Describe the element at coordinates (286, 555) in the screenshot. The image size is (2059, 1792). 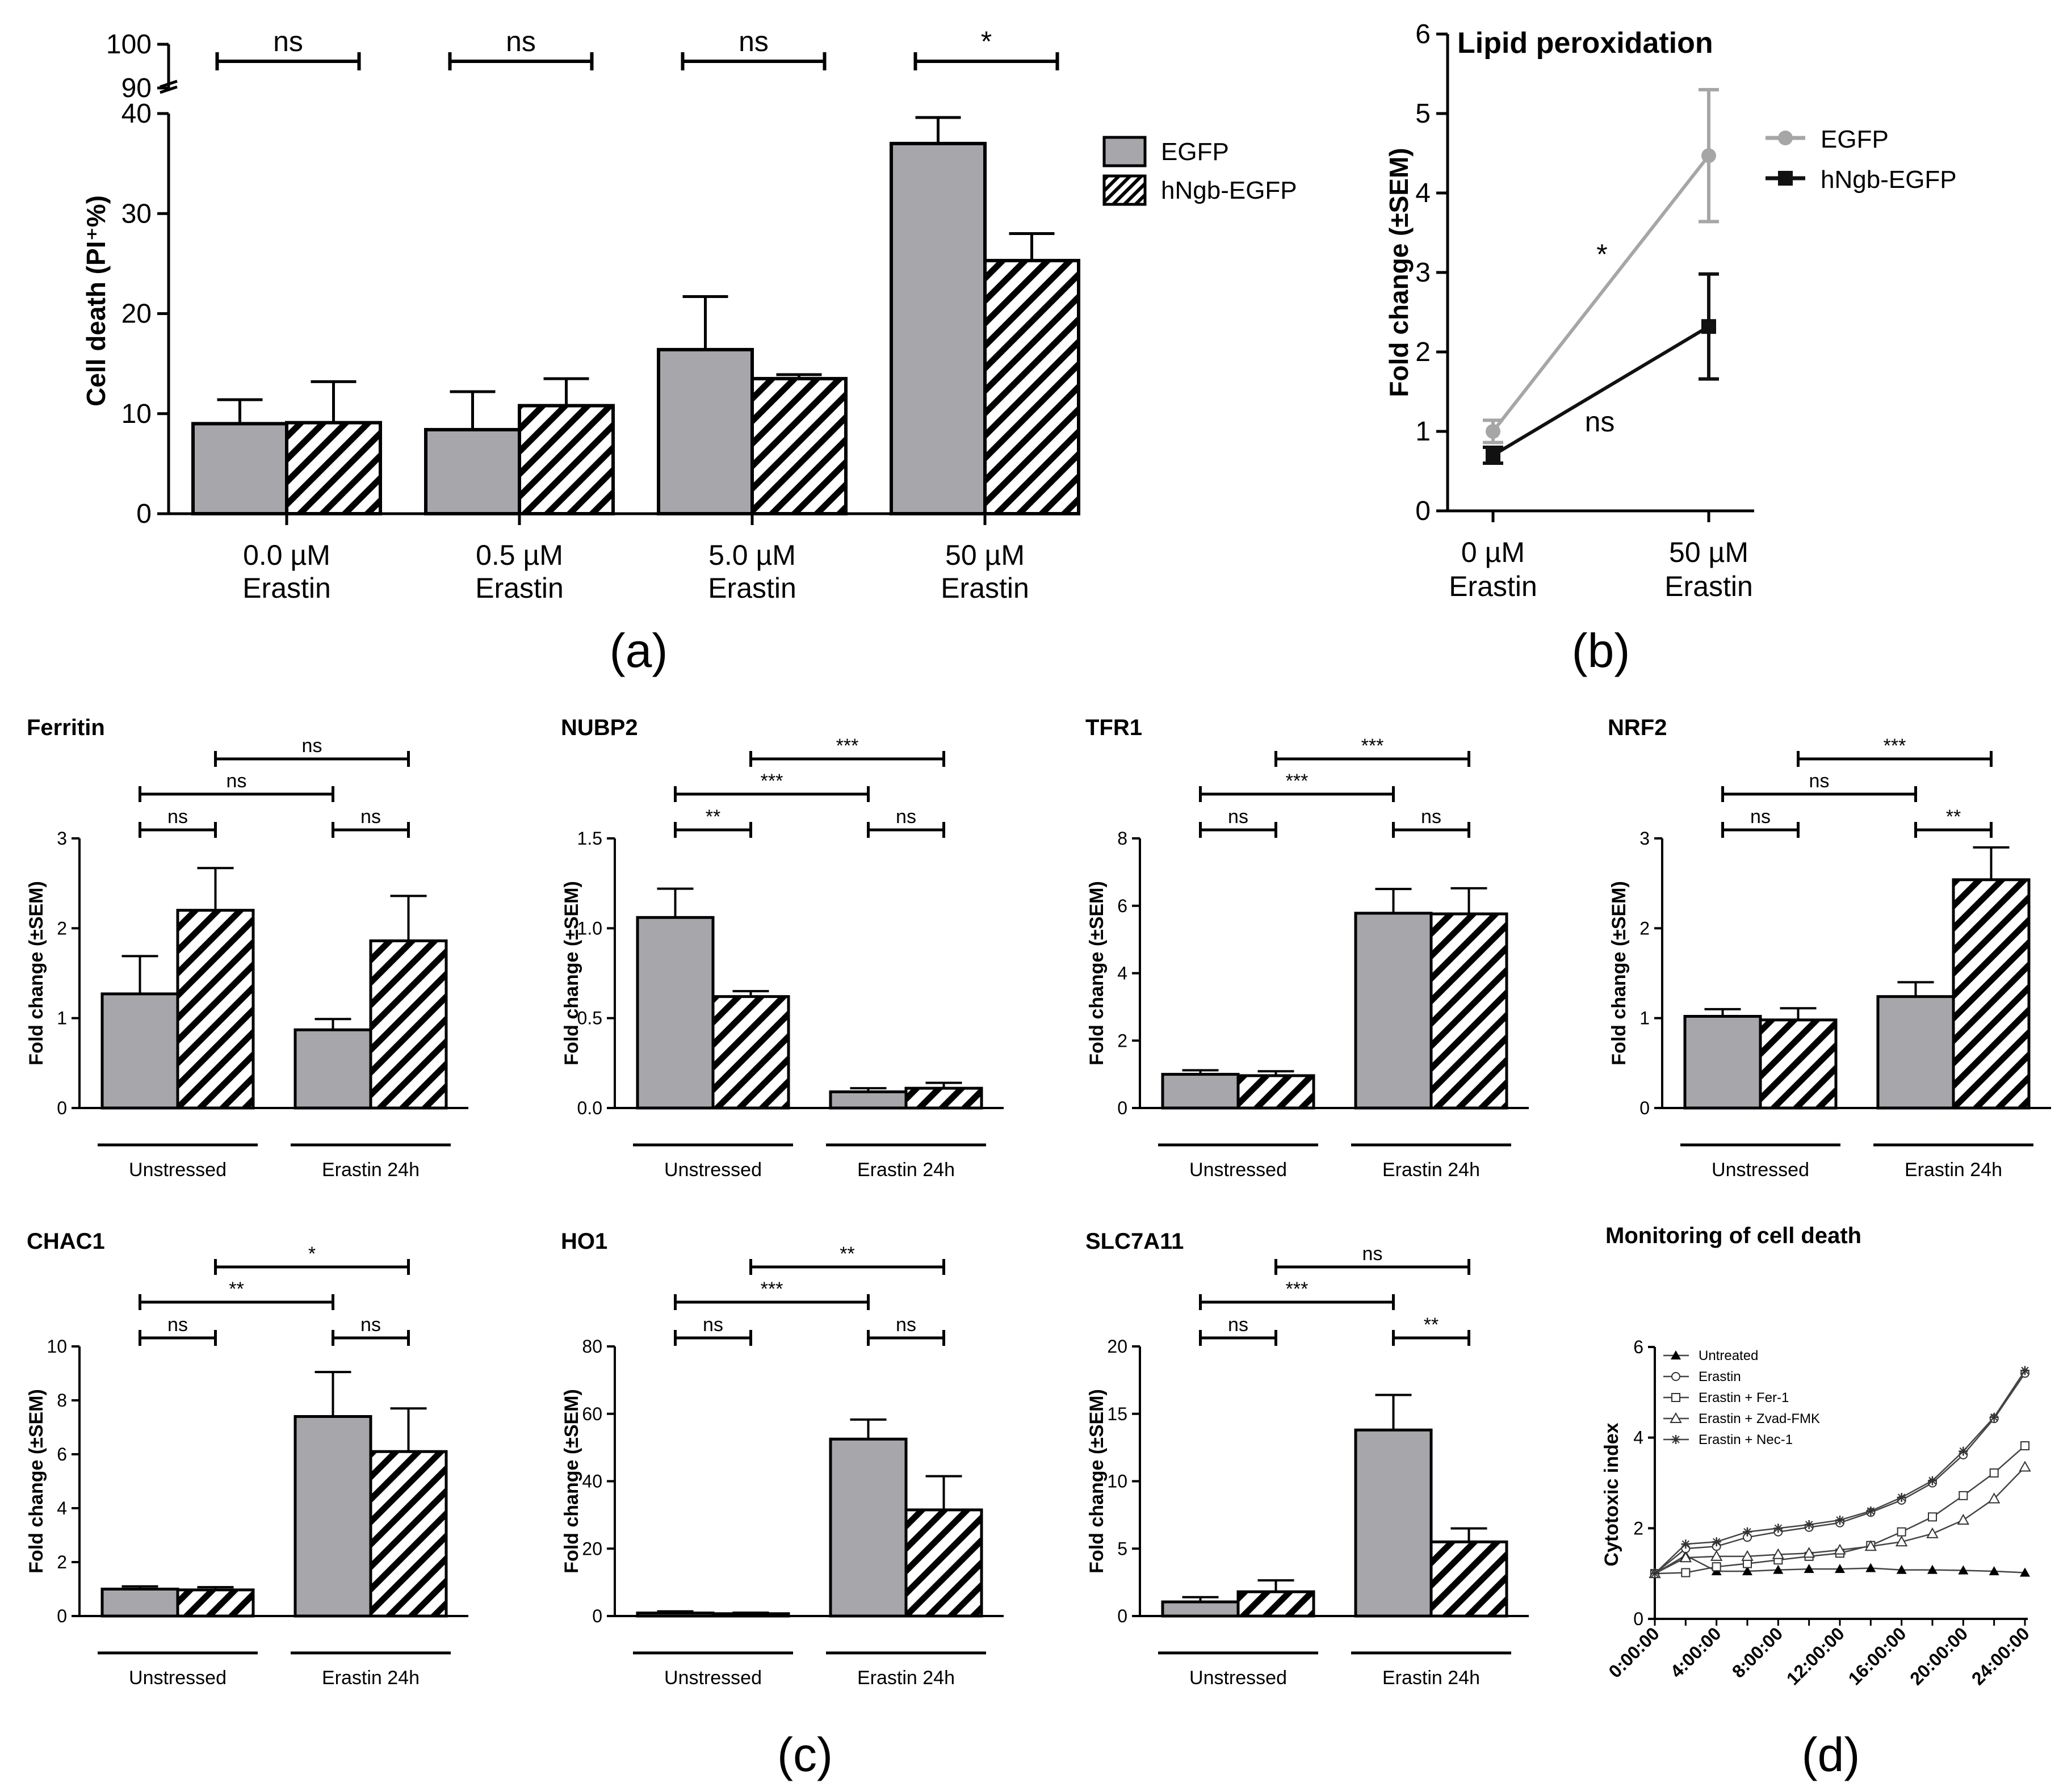
I see `x-tick-label: 0.0 µM` at that location.